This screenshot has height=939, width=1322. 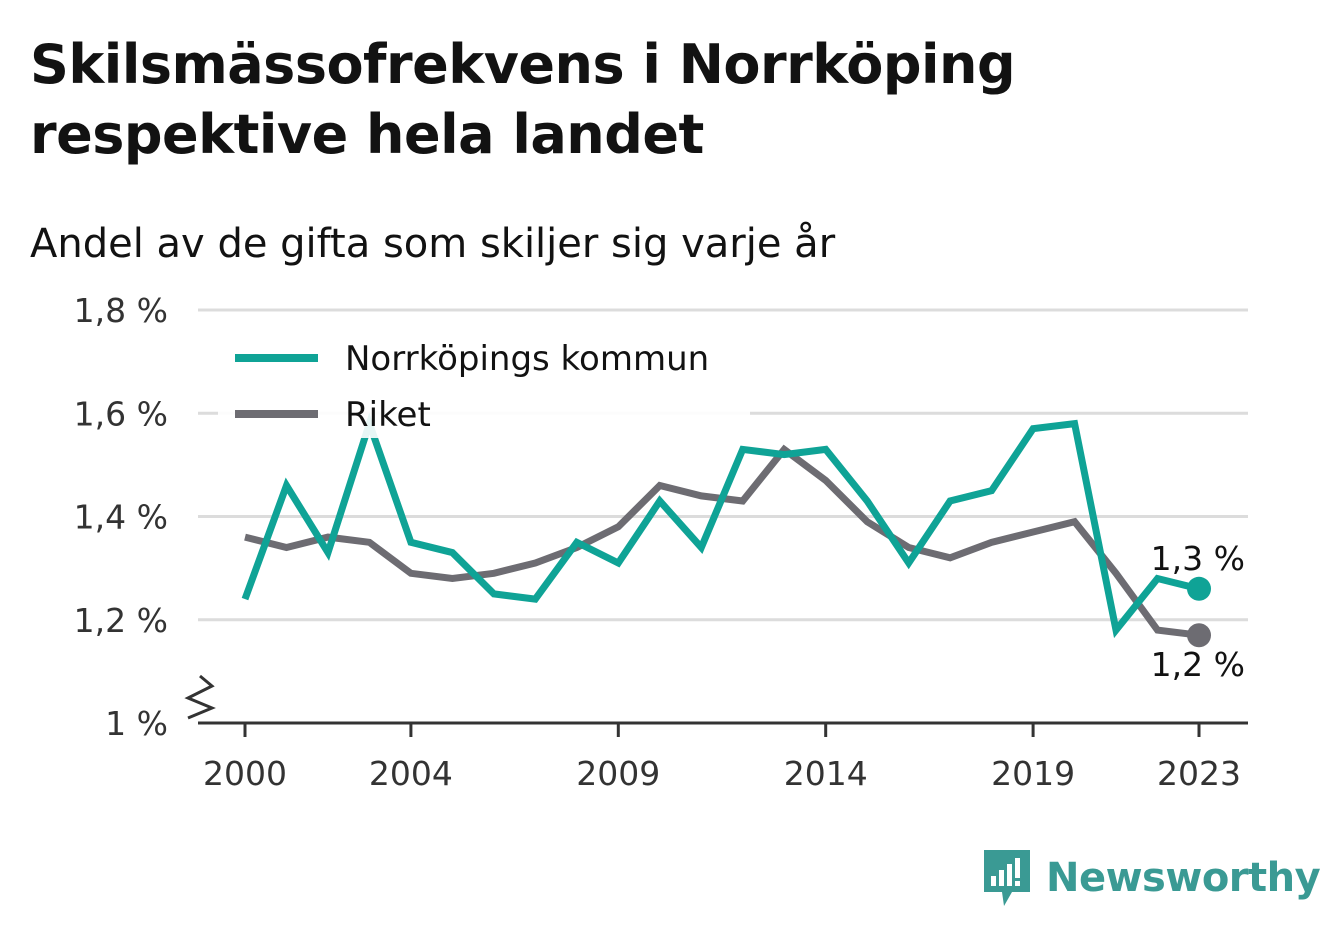 I want to click on x-tick-label: 2023, so click(x=1199, y=773).